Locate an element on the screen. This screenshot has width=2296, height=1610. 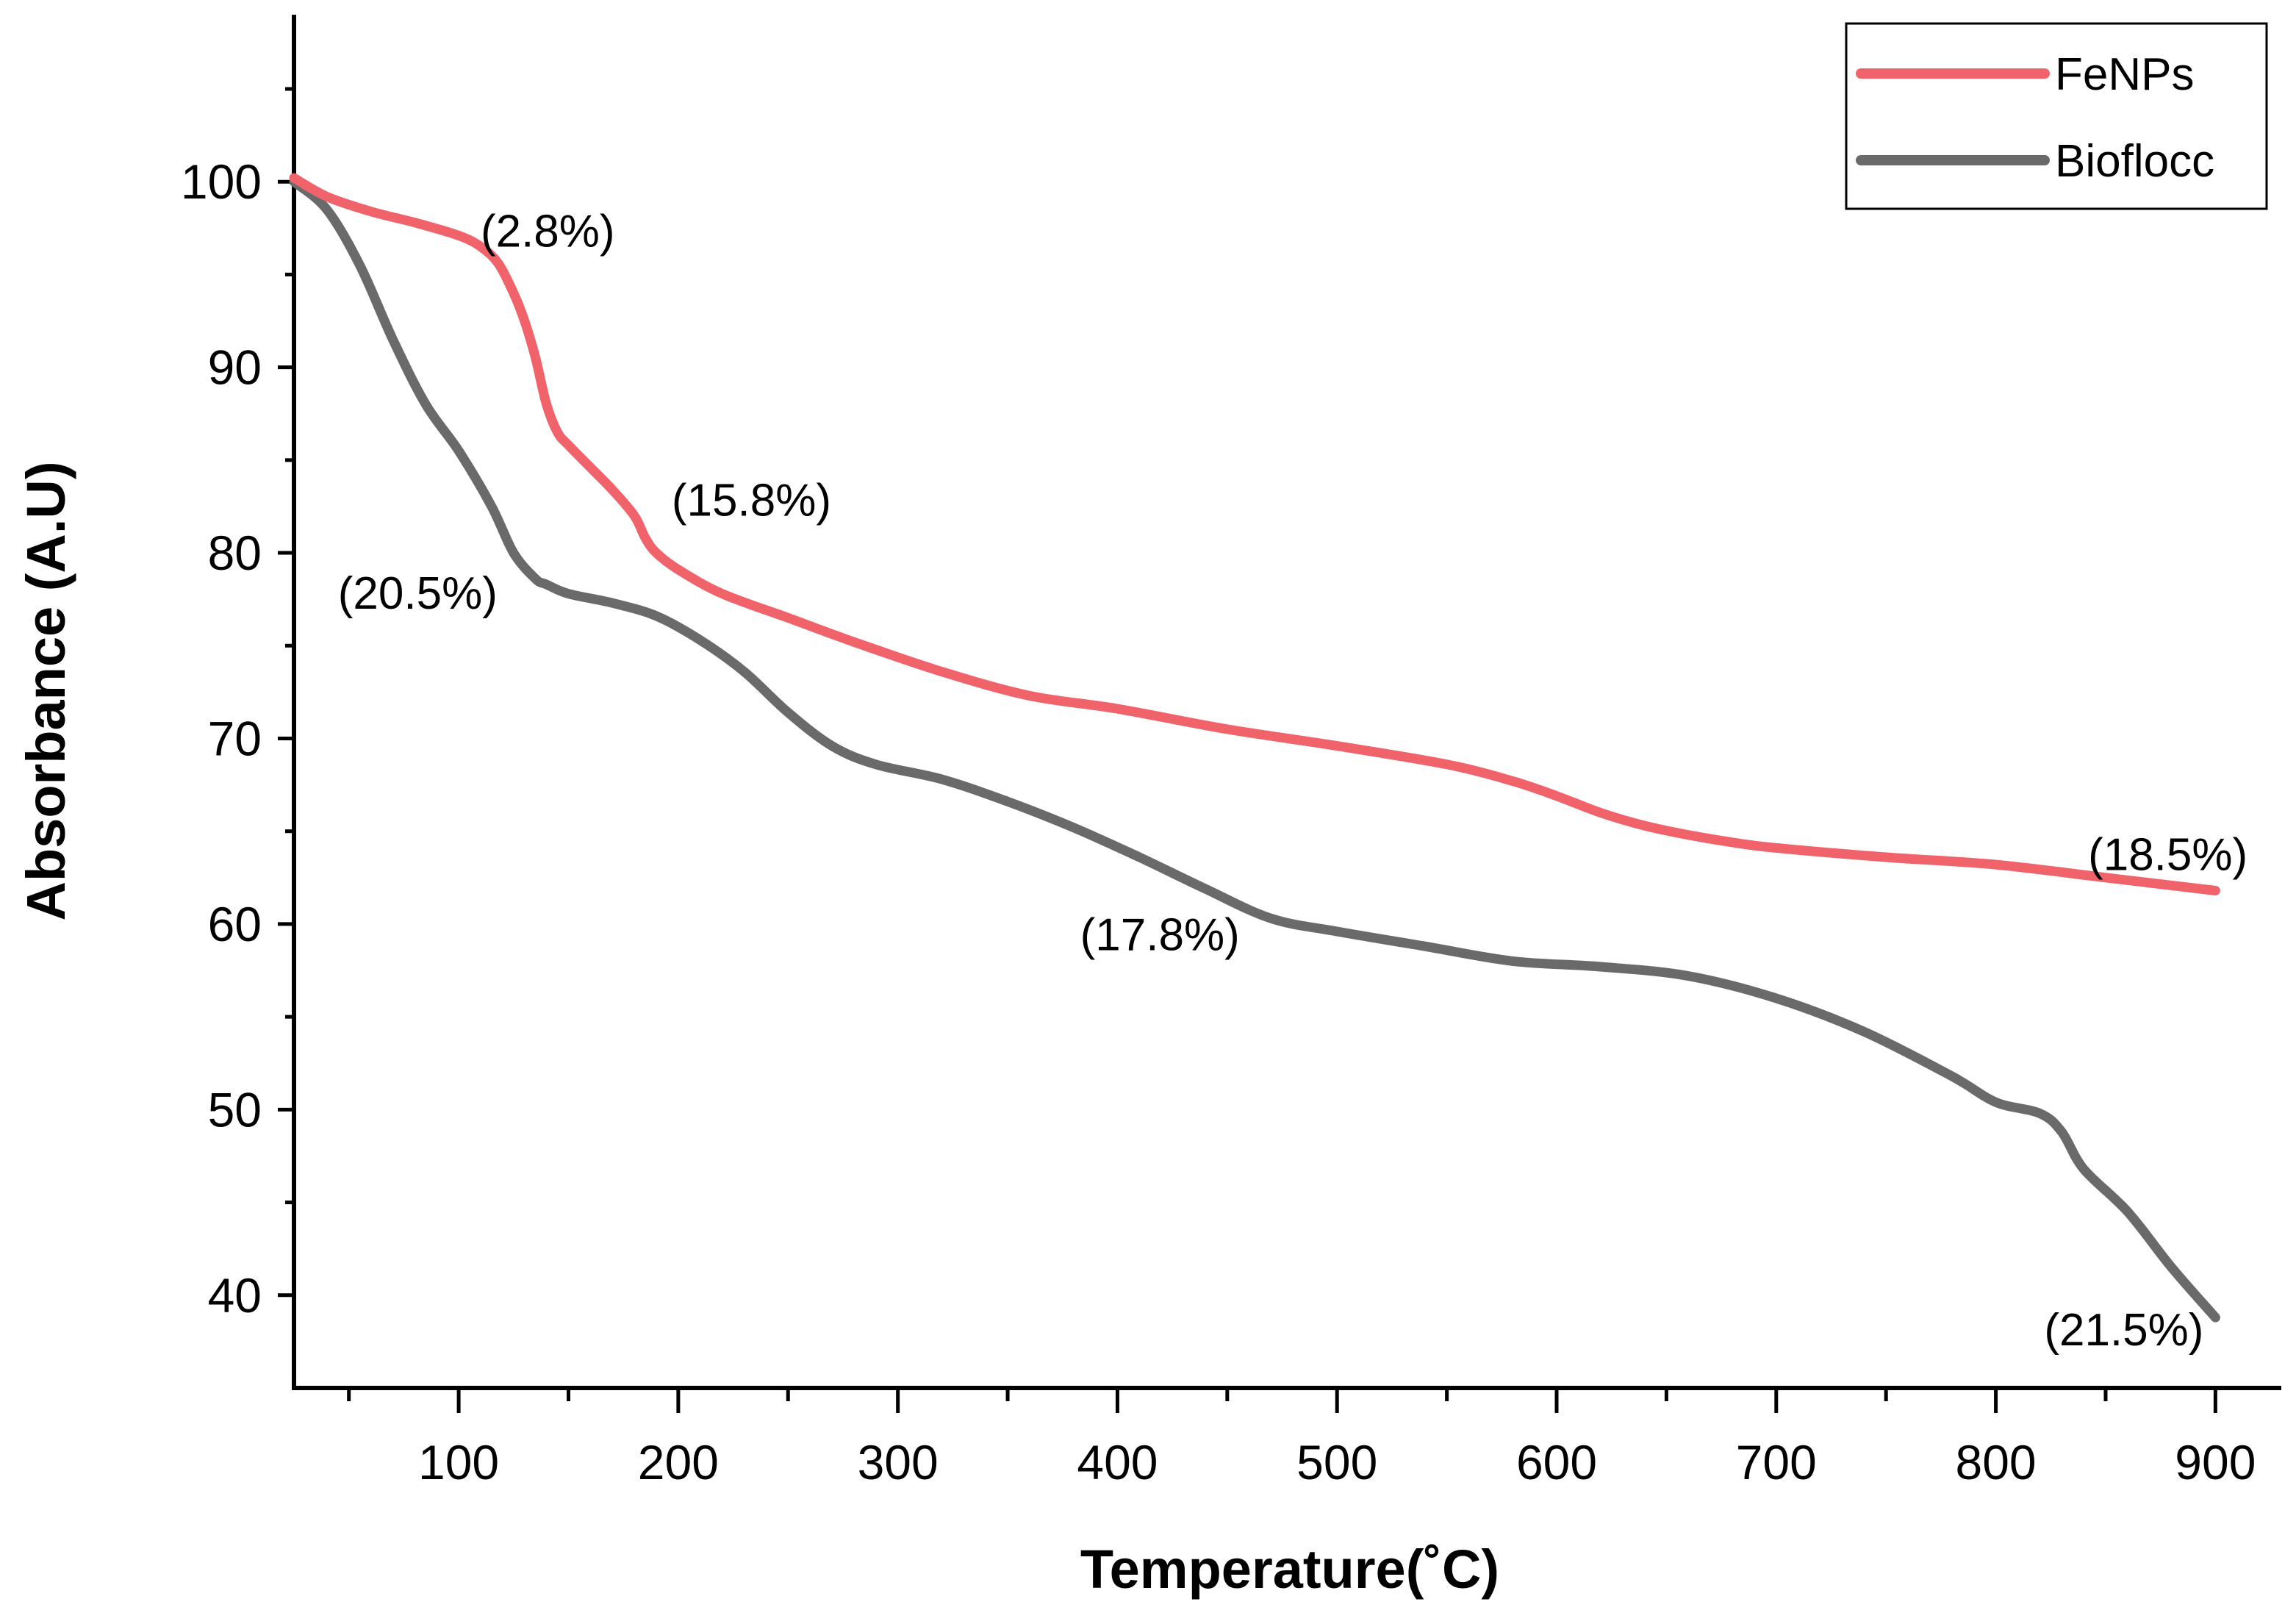
legend-box is located at coordinates (2056, 116).